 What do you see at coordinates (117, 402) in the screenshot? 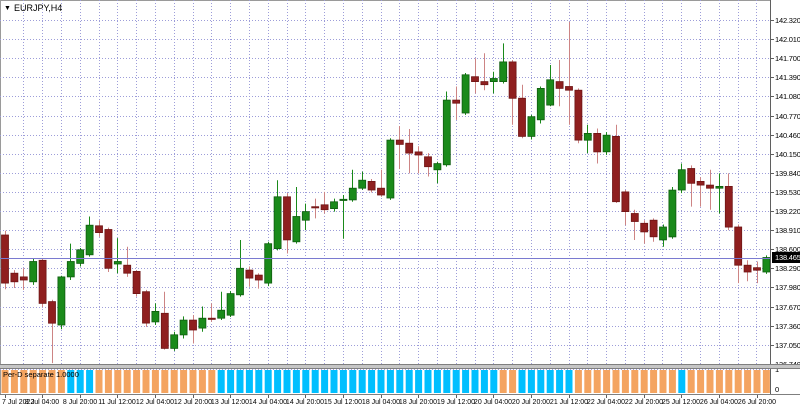
I see `time-axis-label: 11 Jul 12:00` at bounding box center [117, 402].